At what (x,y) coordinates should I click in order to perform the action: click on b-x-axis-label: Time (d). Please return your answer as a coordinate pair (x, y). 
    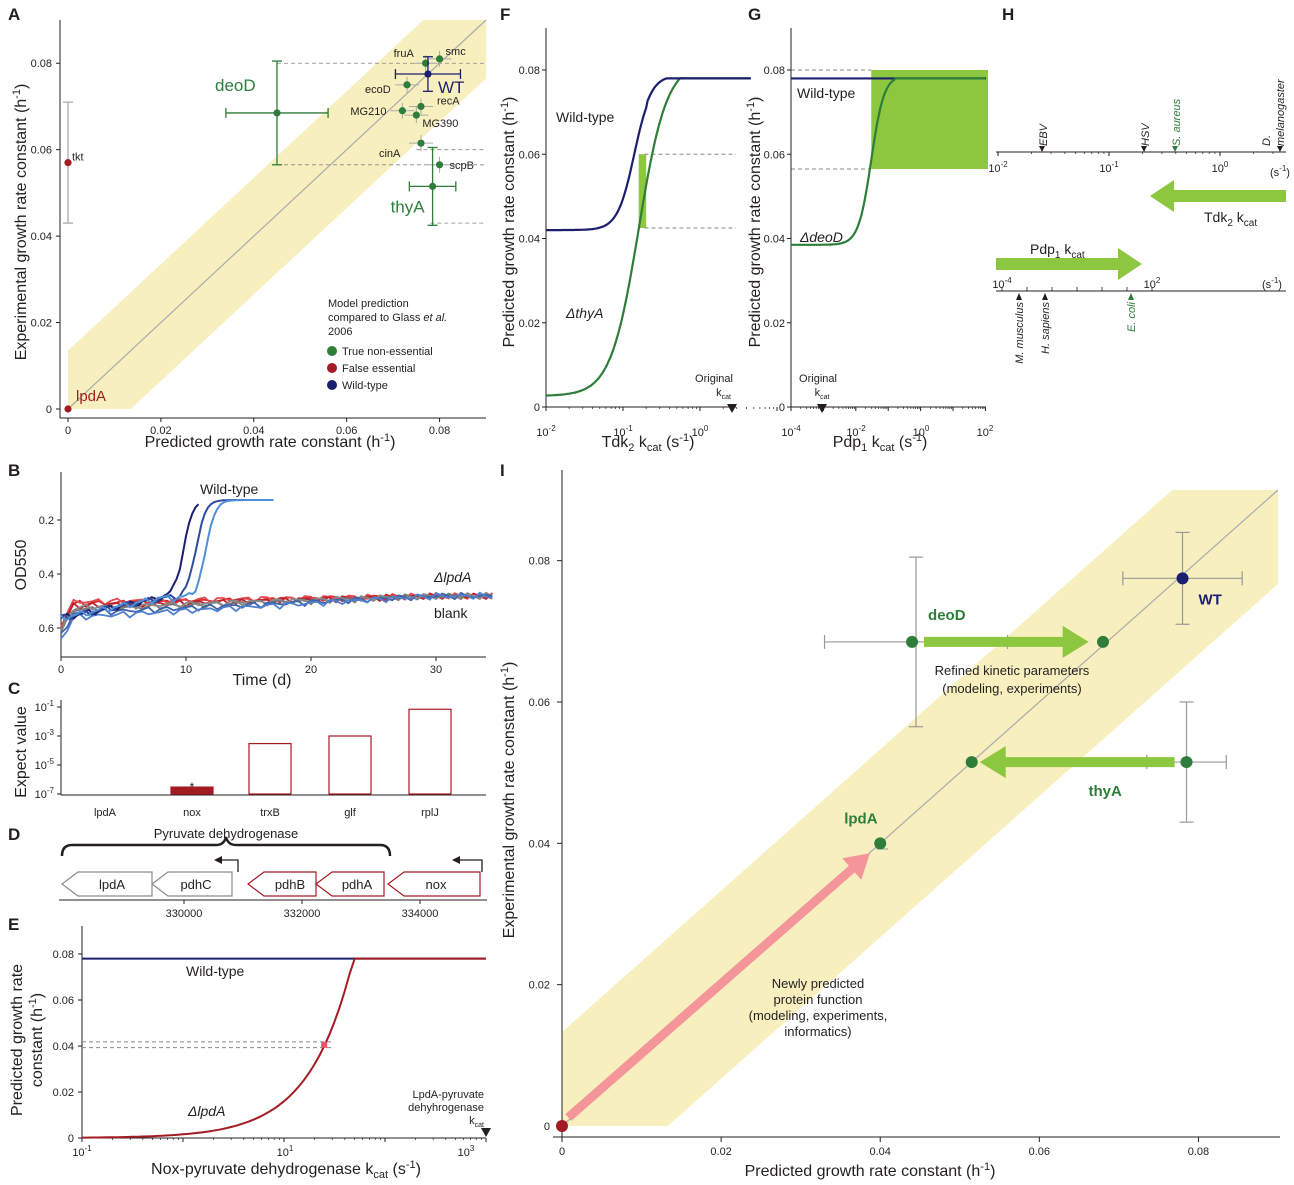
    Looking at the image, I should click on (262, 680).